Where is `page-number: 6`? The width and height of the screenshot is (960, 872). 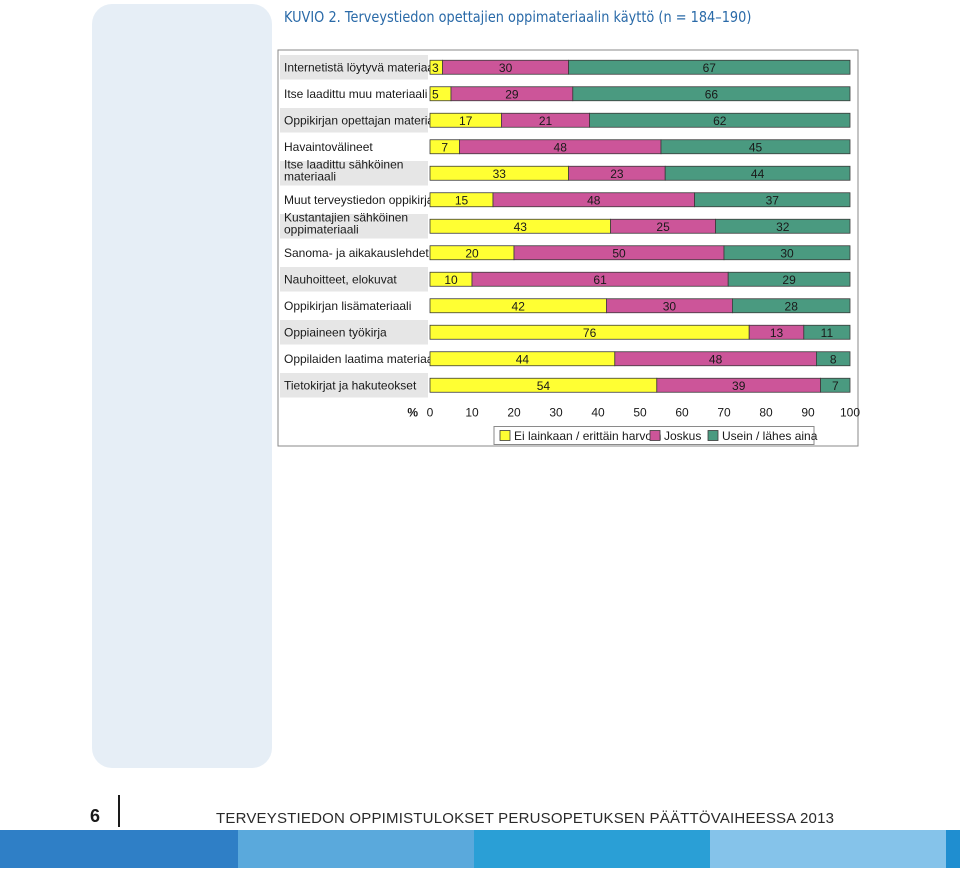 page-number: 6 is located at coordinates (95, 816).